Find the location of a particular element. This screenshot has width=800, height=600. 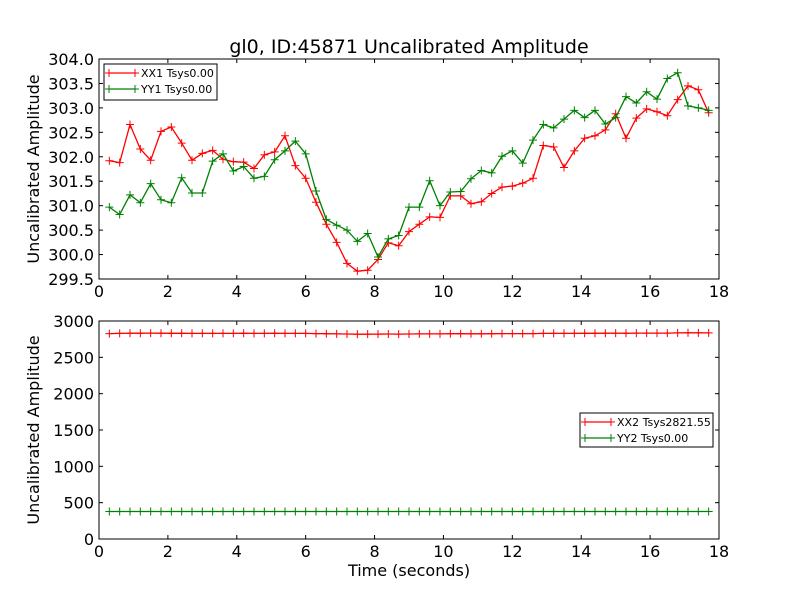

y-tick-label: 2000 is located at coordinates (73, 394).